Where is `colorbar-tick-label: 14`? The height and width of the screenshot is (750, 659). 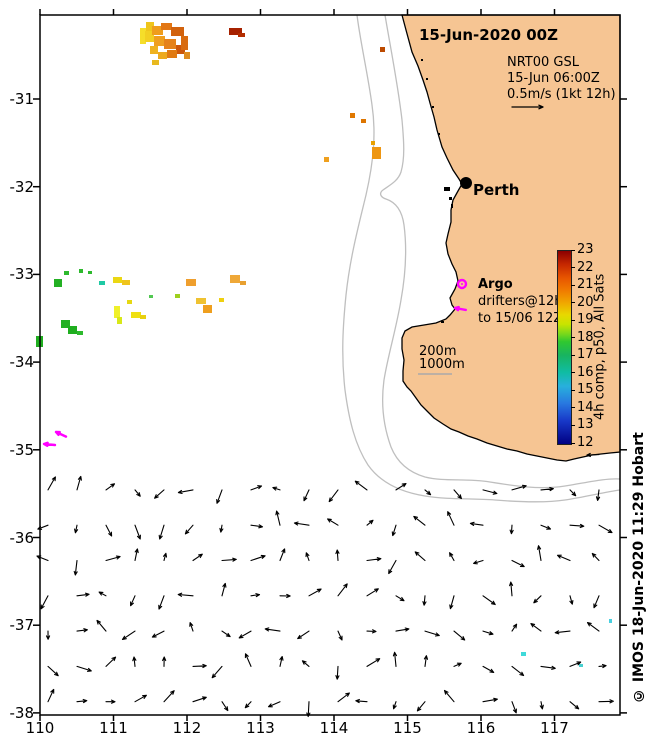
colorbar-tick-label: 14 is located at coordinates (585, 407).